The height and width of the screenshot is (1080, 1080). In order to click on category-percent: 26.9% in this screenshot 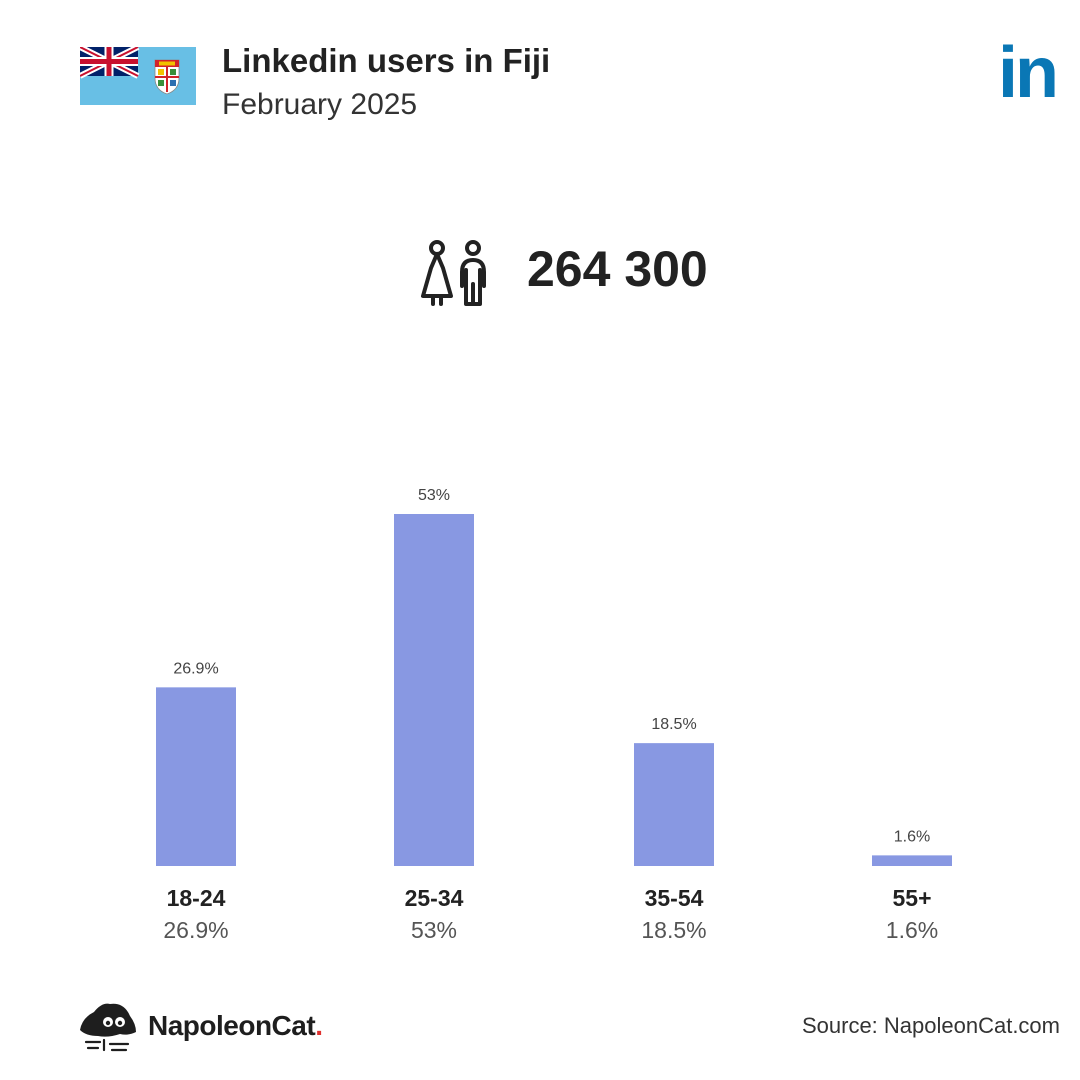, I will do `click(195, 930)`.